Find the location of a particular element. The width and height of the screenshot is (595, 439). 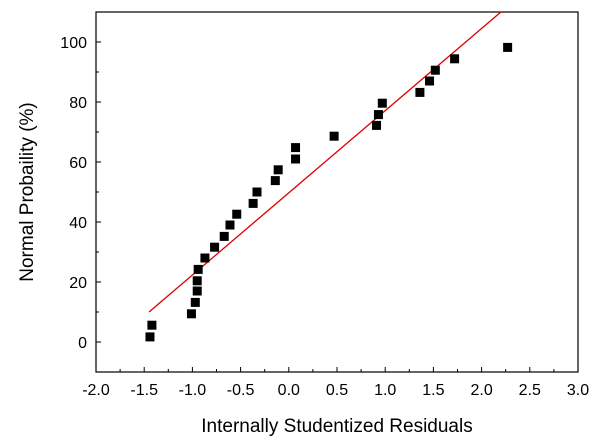

x-tick-label-3: -0.5 is located at coordinates (241, 390).